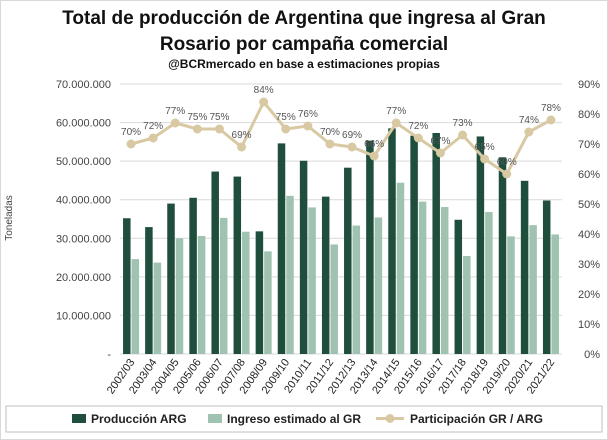 Image resolution: width=608 pixels, height=440 pixels. I want to click on y-tick-label: 40.000.000, so click(83, 201).